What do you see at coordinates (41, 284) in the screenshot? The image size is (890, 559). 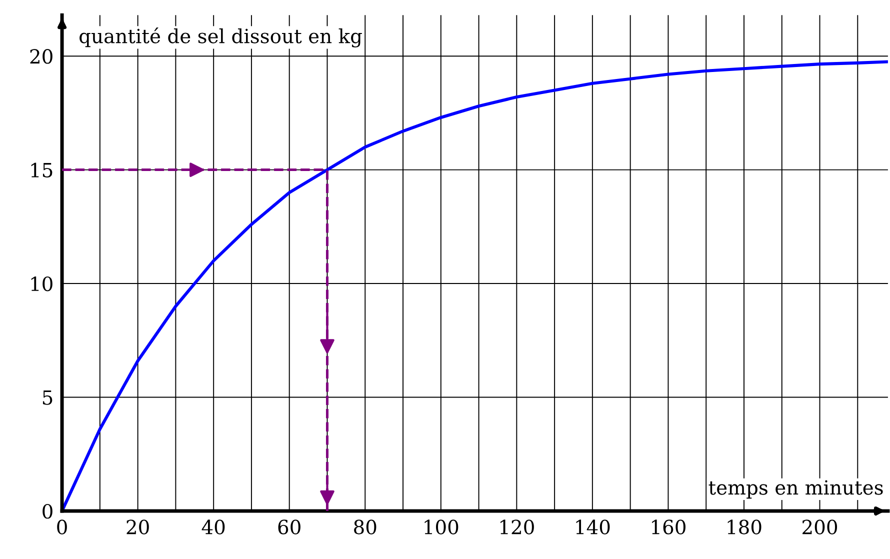 I see `y-tick-label: 10` at bounding box center [41, 284].